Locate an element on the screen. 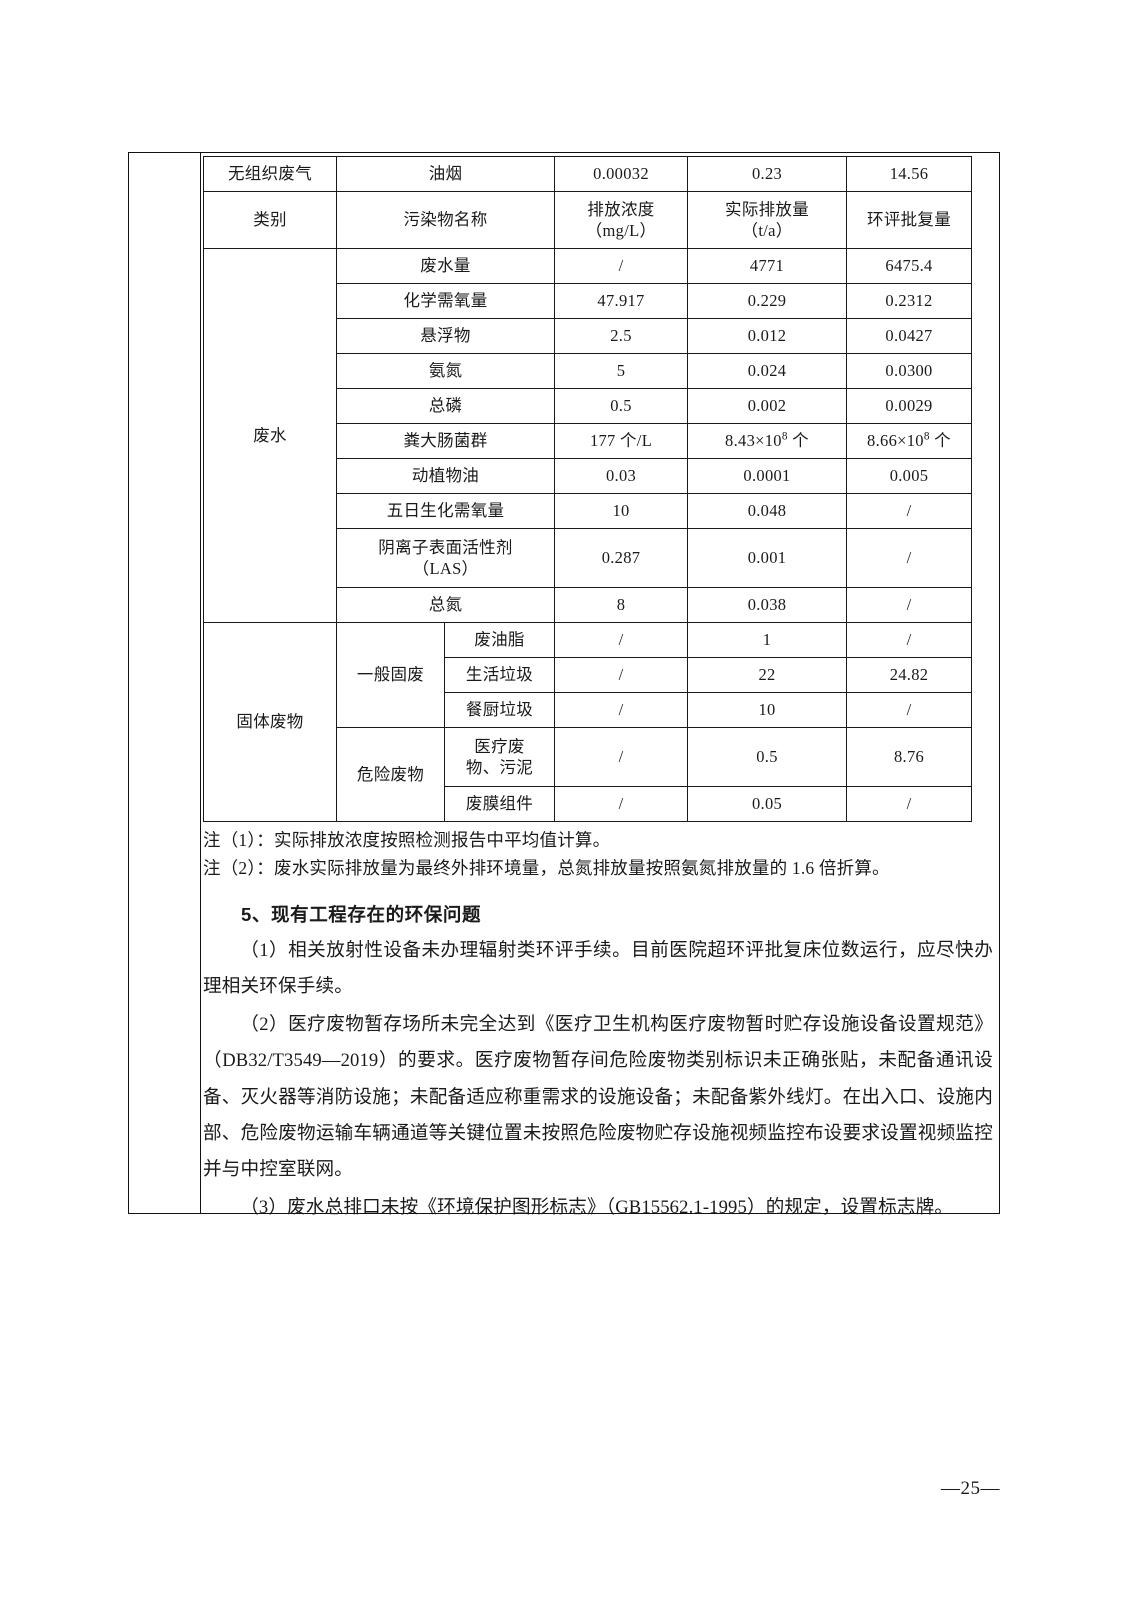 This screenshot has width=1131, height=1600. cell-category: 无组织废气 is located at coordinates (270, 174).